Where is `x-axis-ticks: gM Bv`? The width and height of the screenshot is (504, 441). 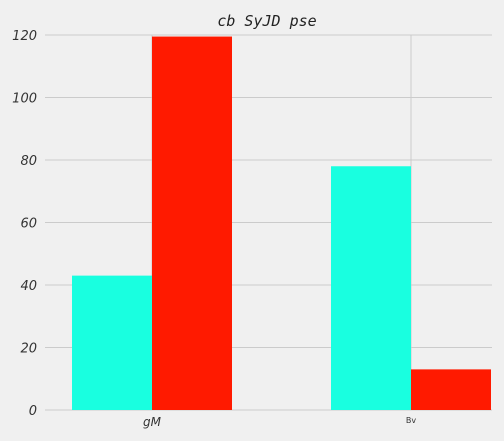 x-axis-ticks: gM Bv is located at coordinates (279, 422).